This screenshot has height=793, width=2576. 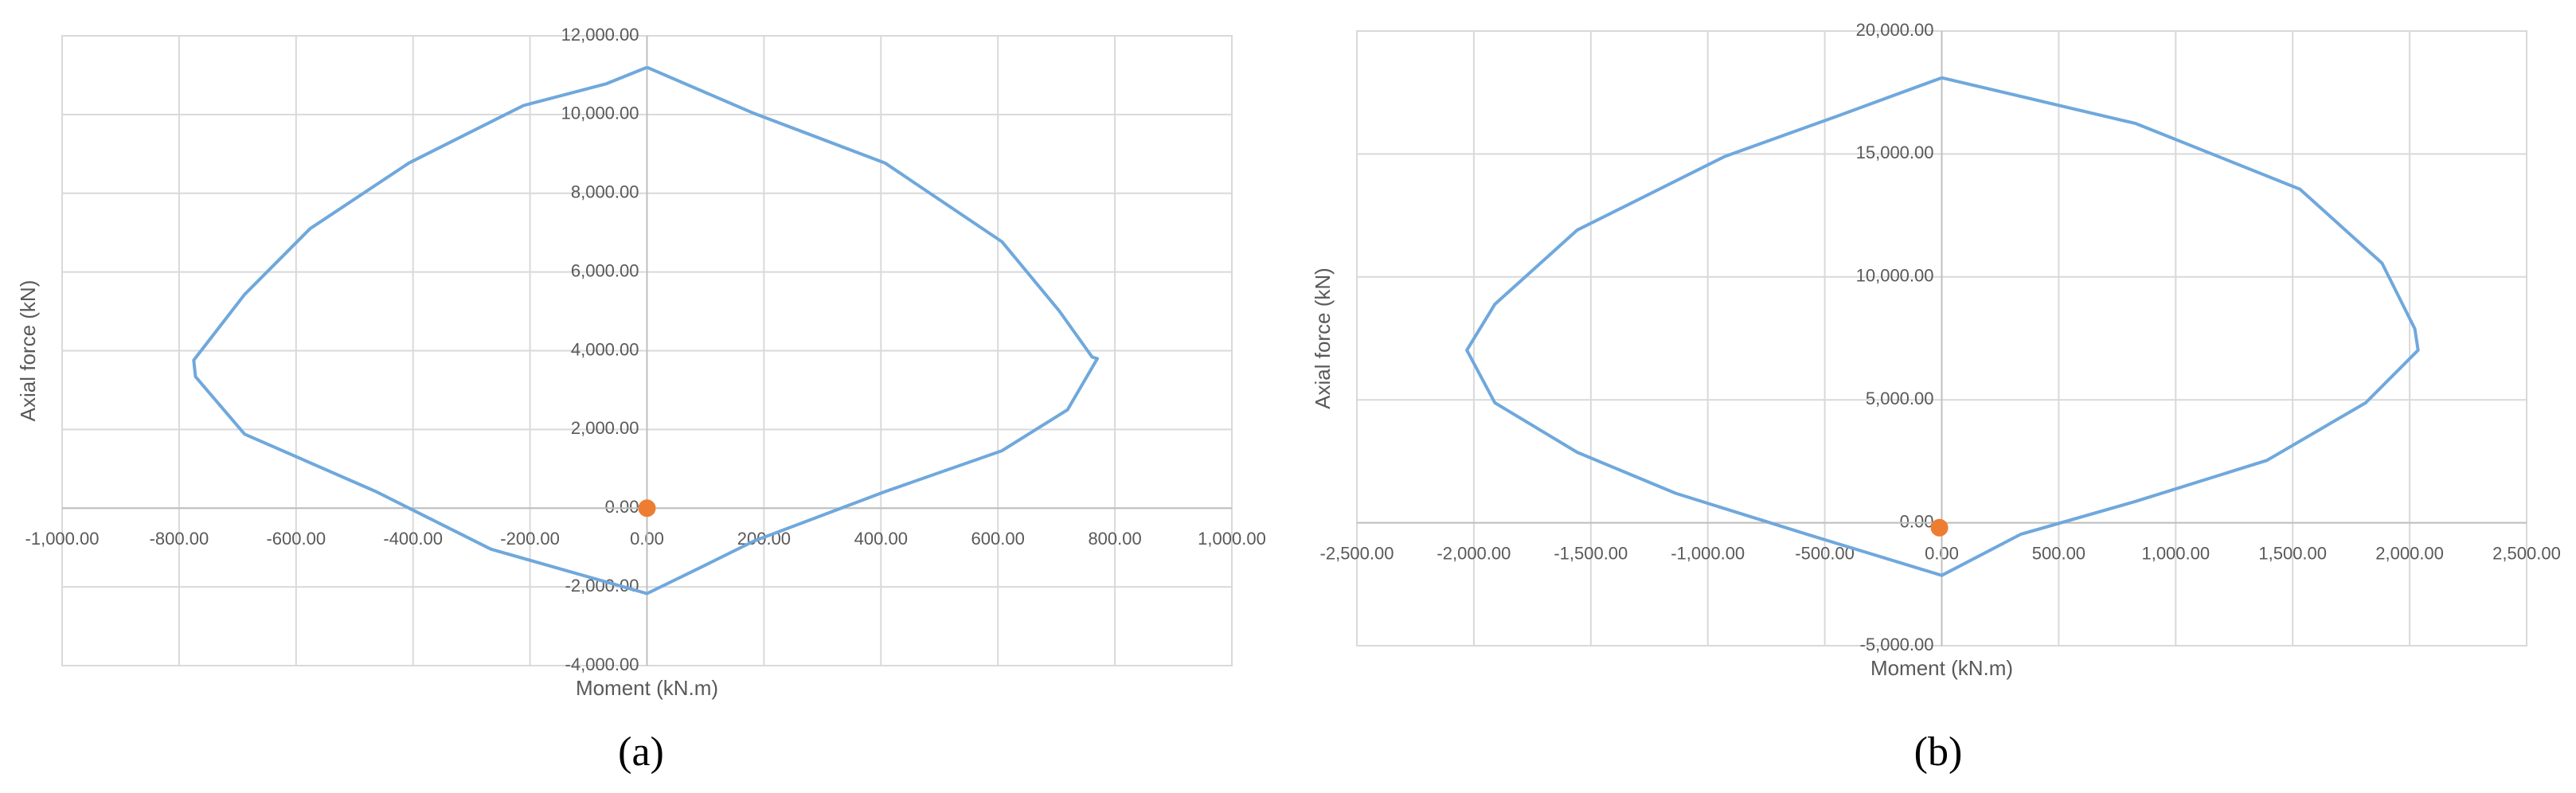 I want to click on y-tick-label: 12,000.00, so click(x=600, y=35).